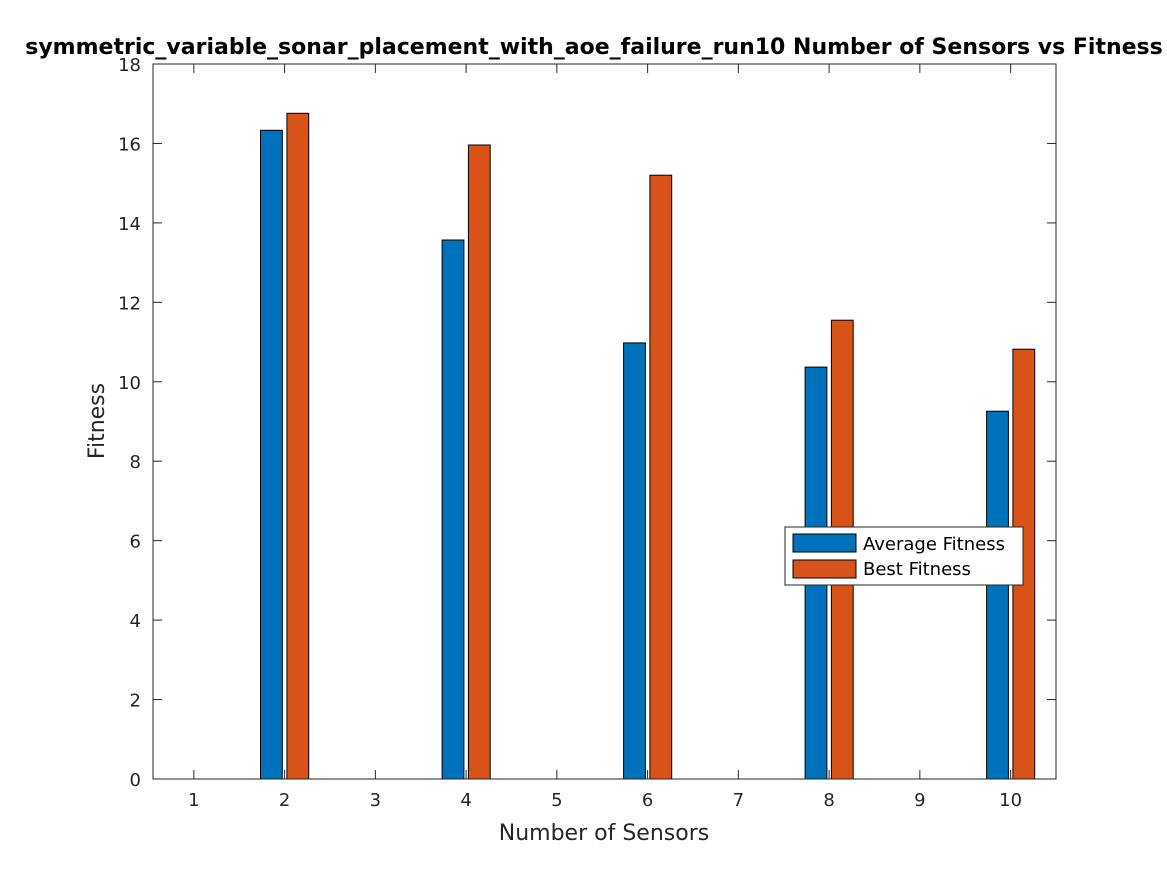 This screenshot has width=1167, height=875. What do you see at coordinates (284, 800) in the screenshot?
I see `x-tick-label-2: 2` at bounding box center [284, 800].